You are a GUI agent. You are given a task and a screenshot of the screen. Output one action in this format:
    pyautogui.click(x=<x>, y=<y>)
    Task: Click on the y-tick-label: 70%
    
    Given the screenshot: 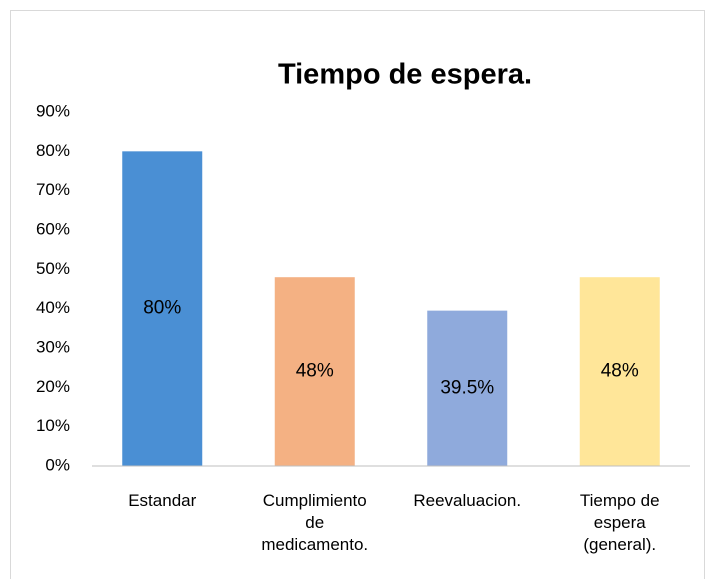 What is the action you would take?
    pyautogui.click(x=53, y=189)
    